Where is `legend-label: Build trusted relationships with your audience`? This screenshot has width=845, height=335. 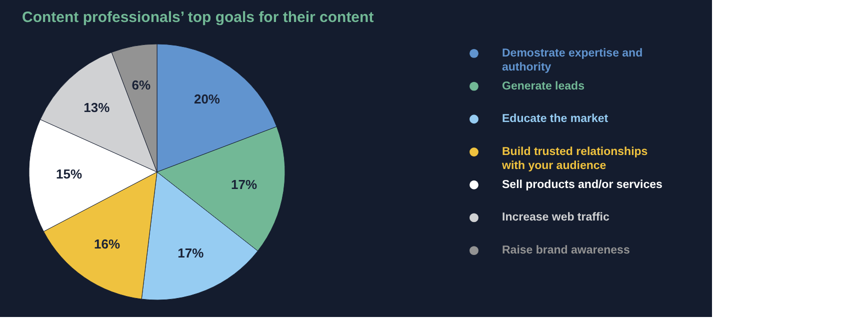 legend-label: Build trusted relationships with your audience is located at coordinates (574, 159).